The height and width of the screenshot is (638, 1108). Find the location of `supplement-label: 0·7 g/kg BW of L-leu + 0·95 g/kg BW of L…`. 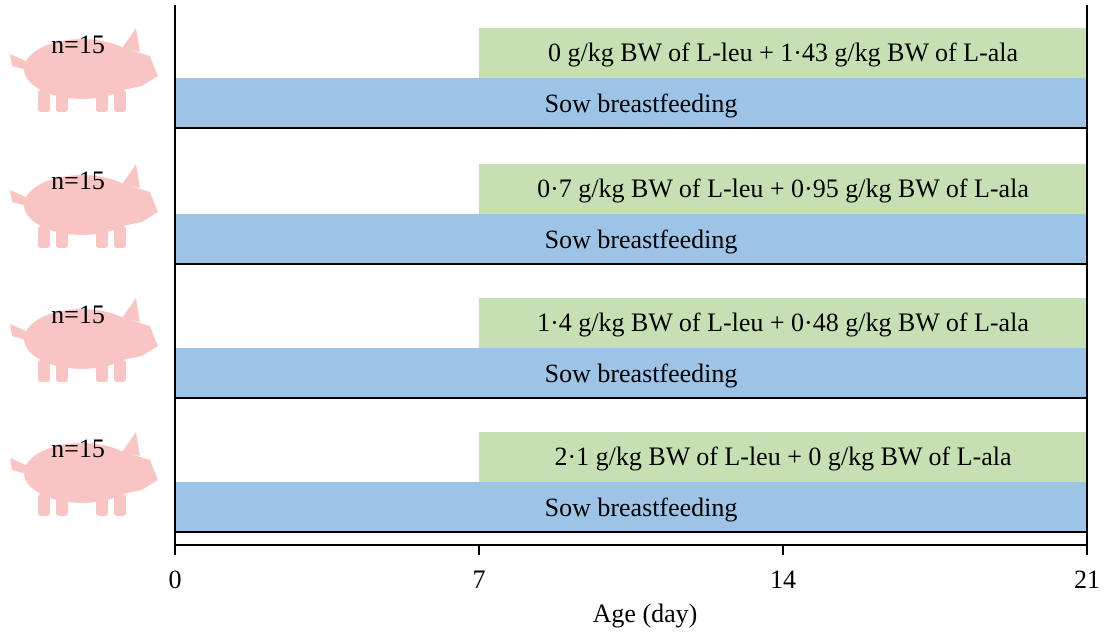

supplement-label: 0·7 g/kg BW of L-leu + 0·95 g/kg BW of L… is located at coordinates (783, 188).